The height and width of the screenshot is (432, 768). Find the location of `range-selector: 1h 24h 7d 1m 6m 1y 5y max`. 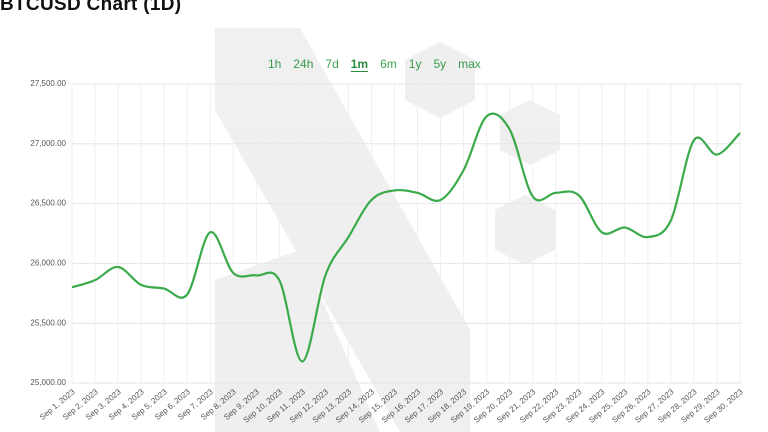

range-selector: 1h 24h 7d 1m 6m 1y 5y max is located at coordinates (374, 64).